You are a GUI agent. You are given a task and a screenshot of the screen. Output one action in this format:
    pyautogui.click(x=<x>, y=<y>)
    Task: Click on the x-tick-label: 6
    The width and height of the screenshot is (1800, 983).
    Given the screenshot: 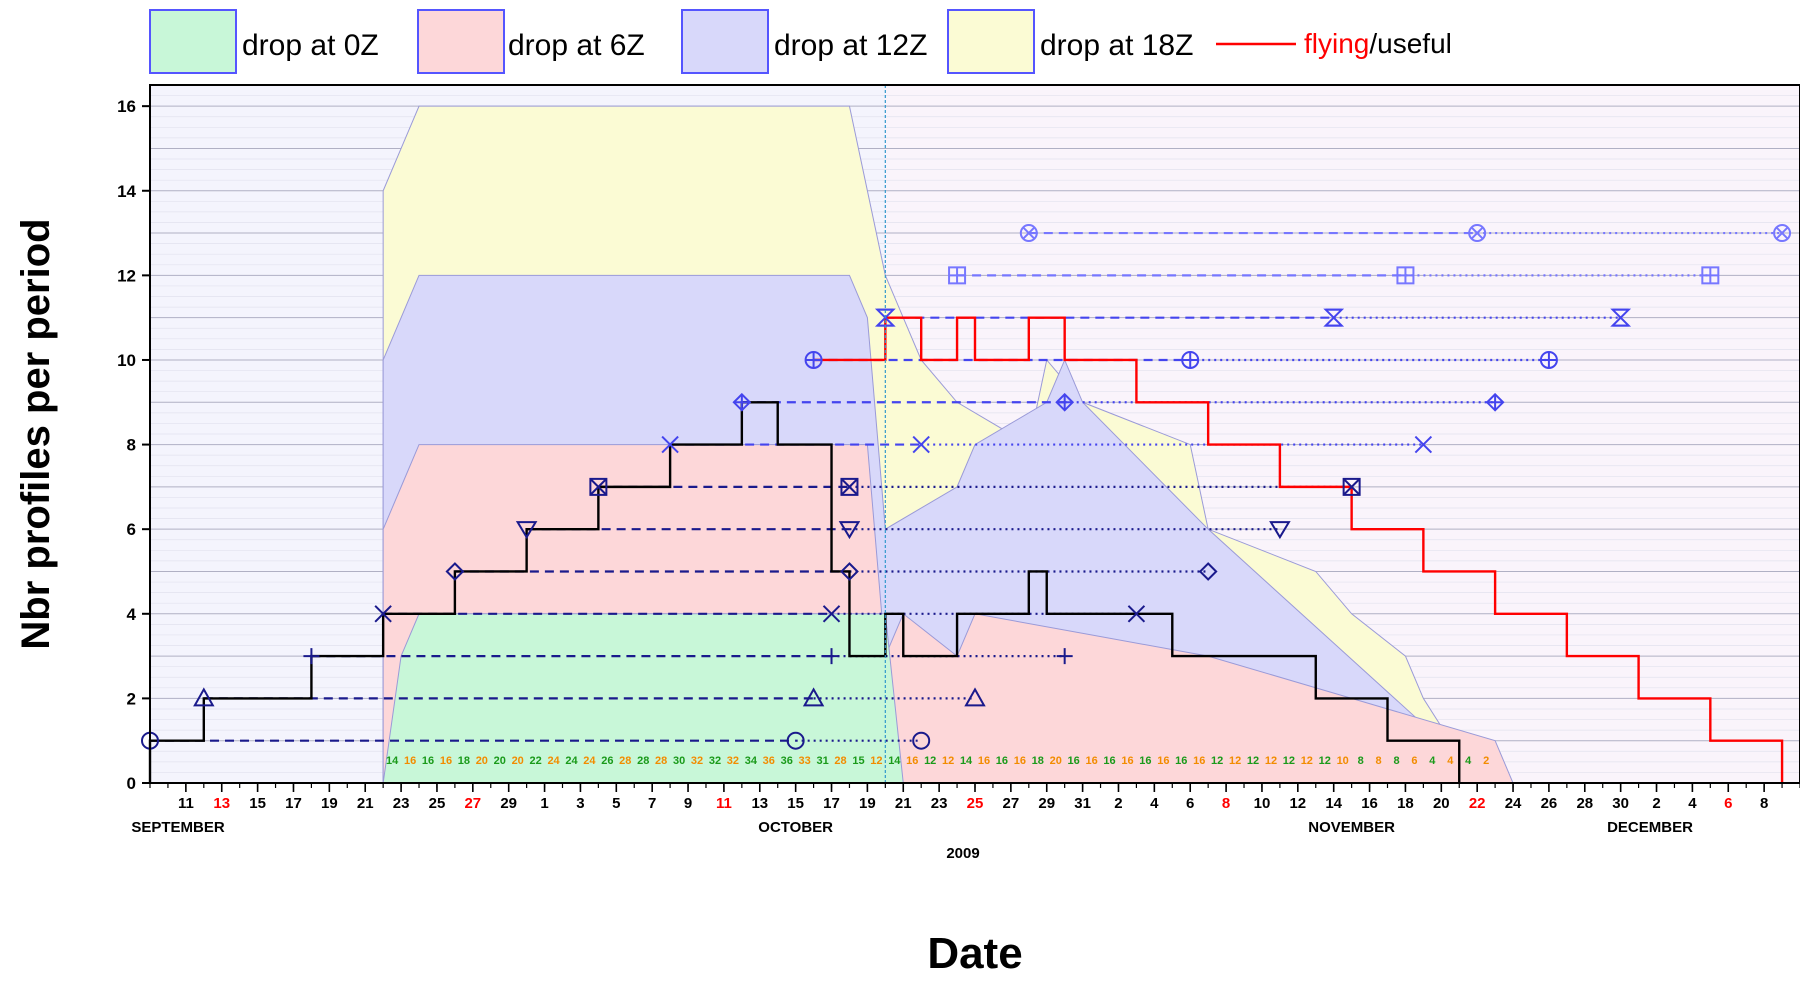 What is the action you would take?
    pyautogui.click(x=1728, y=803)
    